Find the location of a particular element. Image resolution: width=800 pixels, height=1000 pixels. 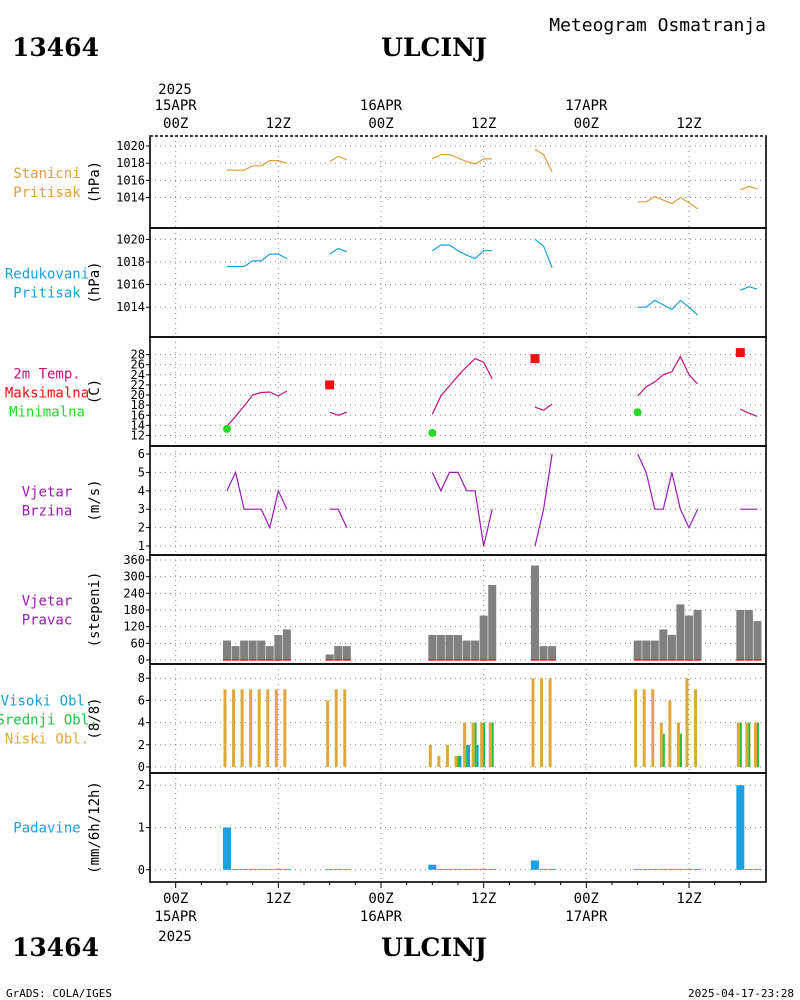

panel: 1014 1016 1018 1020 Stanicni Pritisak (hPa) is located at coordinates (390, 182).